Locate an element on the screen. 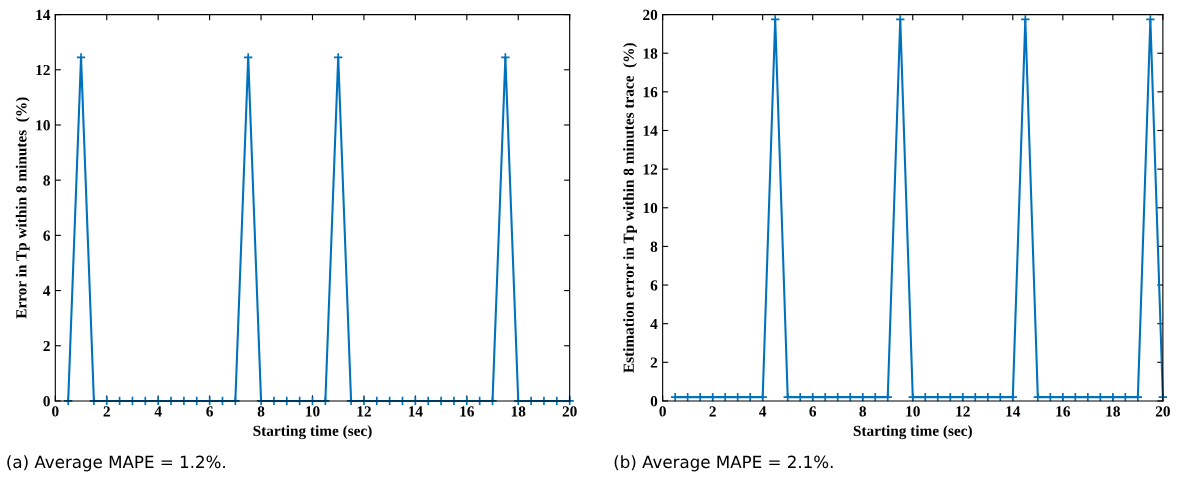  y-tick-label: 16 is located at coordinates (650, 92).